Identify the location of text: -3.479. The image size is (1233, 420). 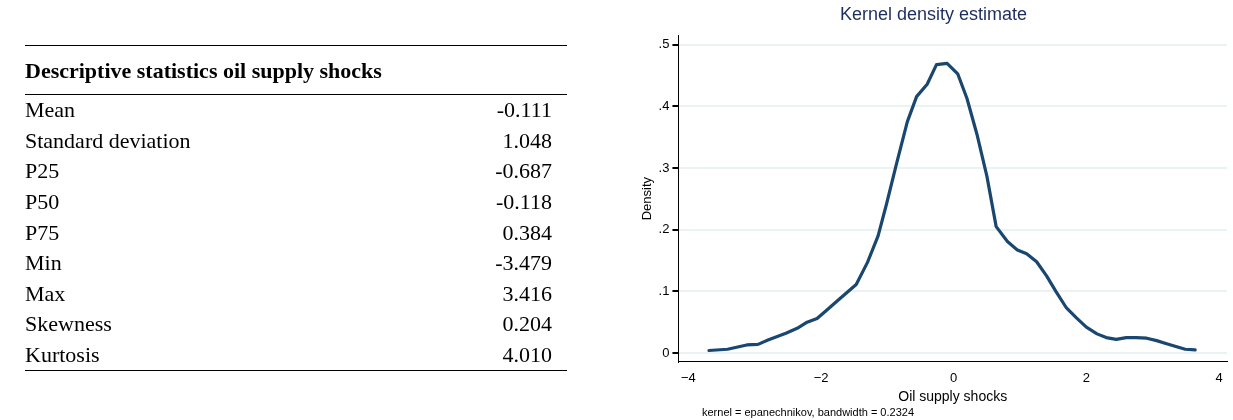
(523, 263).